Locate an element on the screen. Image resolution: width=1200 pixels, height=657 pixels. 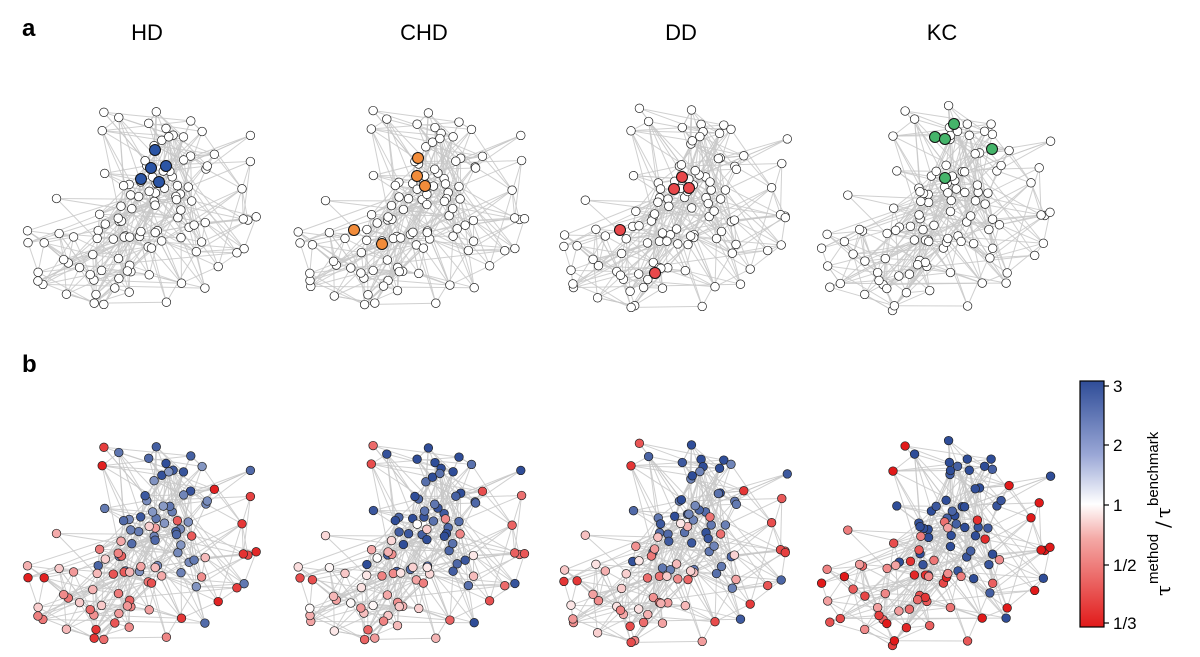
colorbar: 3 2 1 1/2 1/3 τ method / τ benchmark is located at coordinates (1127, 505).